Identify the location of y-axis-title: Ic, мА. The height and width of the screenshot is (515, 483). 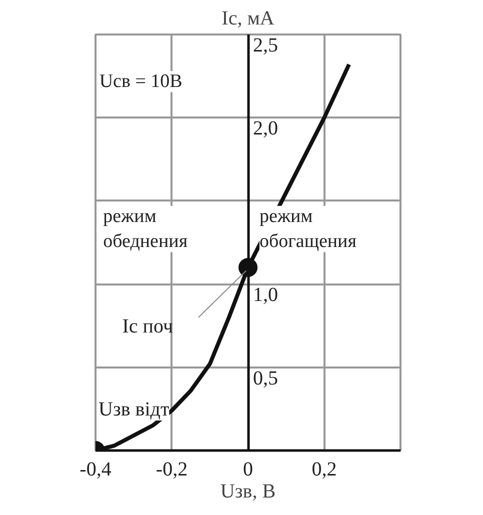
(248, 19).